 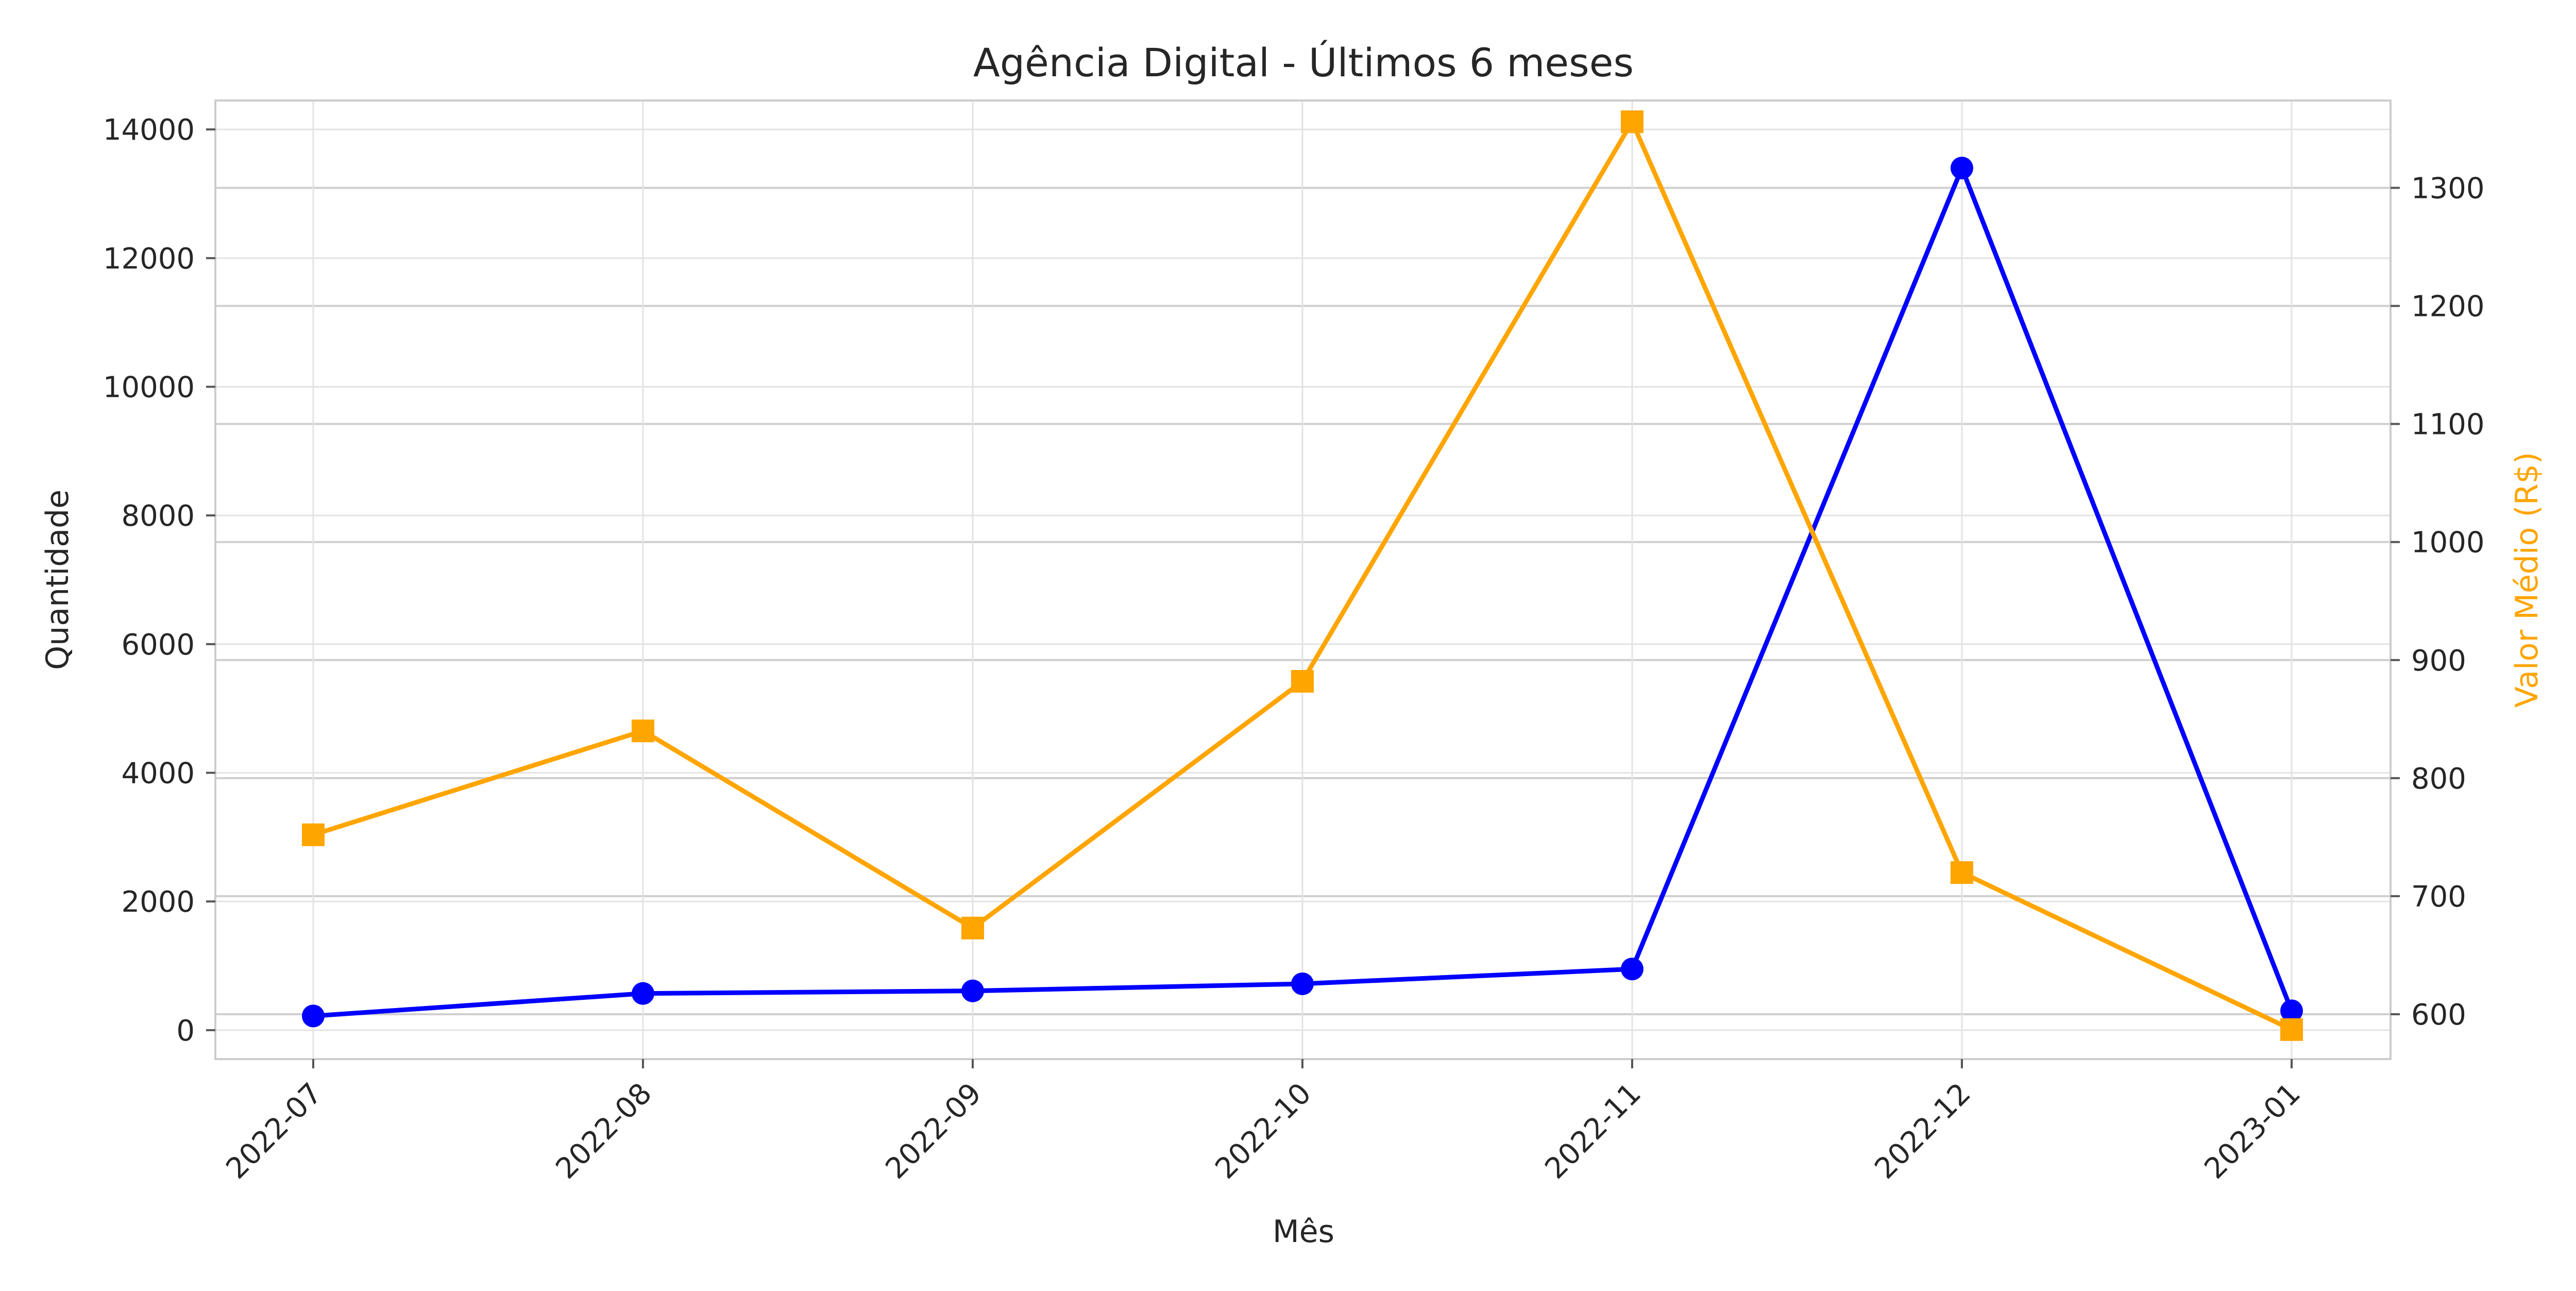 What do you see at coordinates (1922, 1131) in the screenshot?
I see `x-tick-label: 2022-12` at bounding box center [1922, 1131].